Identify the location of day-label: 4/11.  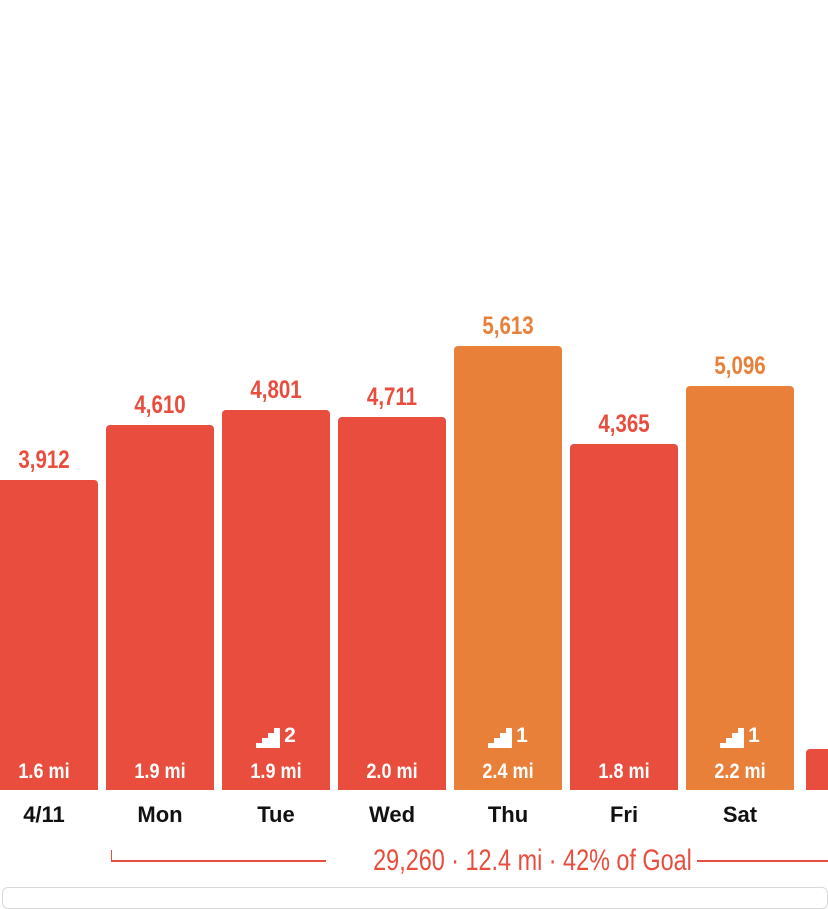
(44, 814).